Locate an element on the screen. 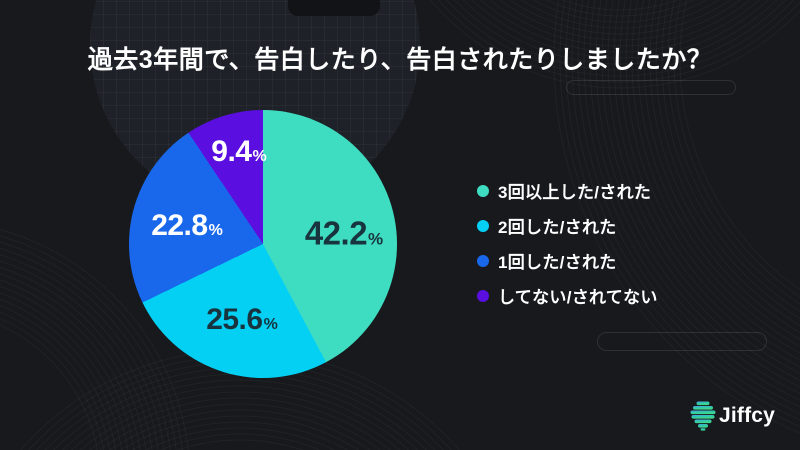 The image size is (800, 450). brand-logo-text: Jiffcy is located at coordinates (747, 415).